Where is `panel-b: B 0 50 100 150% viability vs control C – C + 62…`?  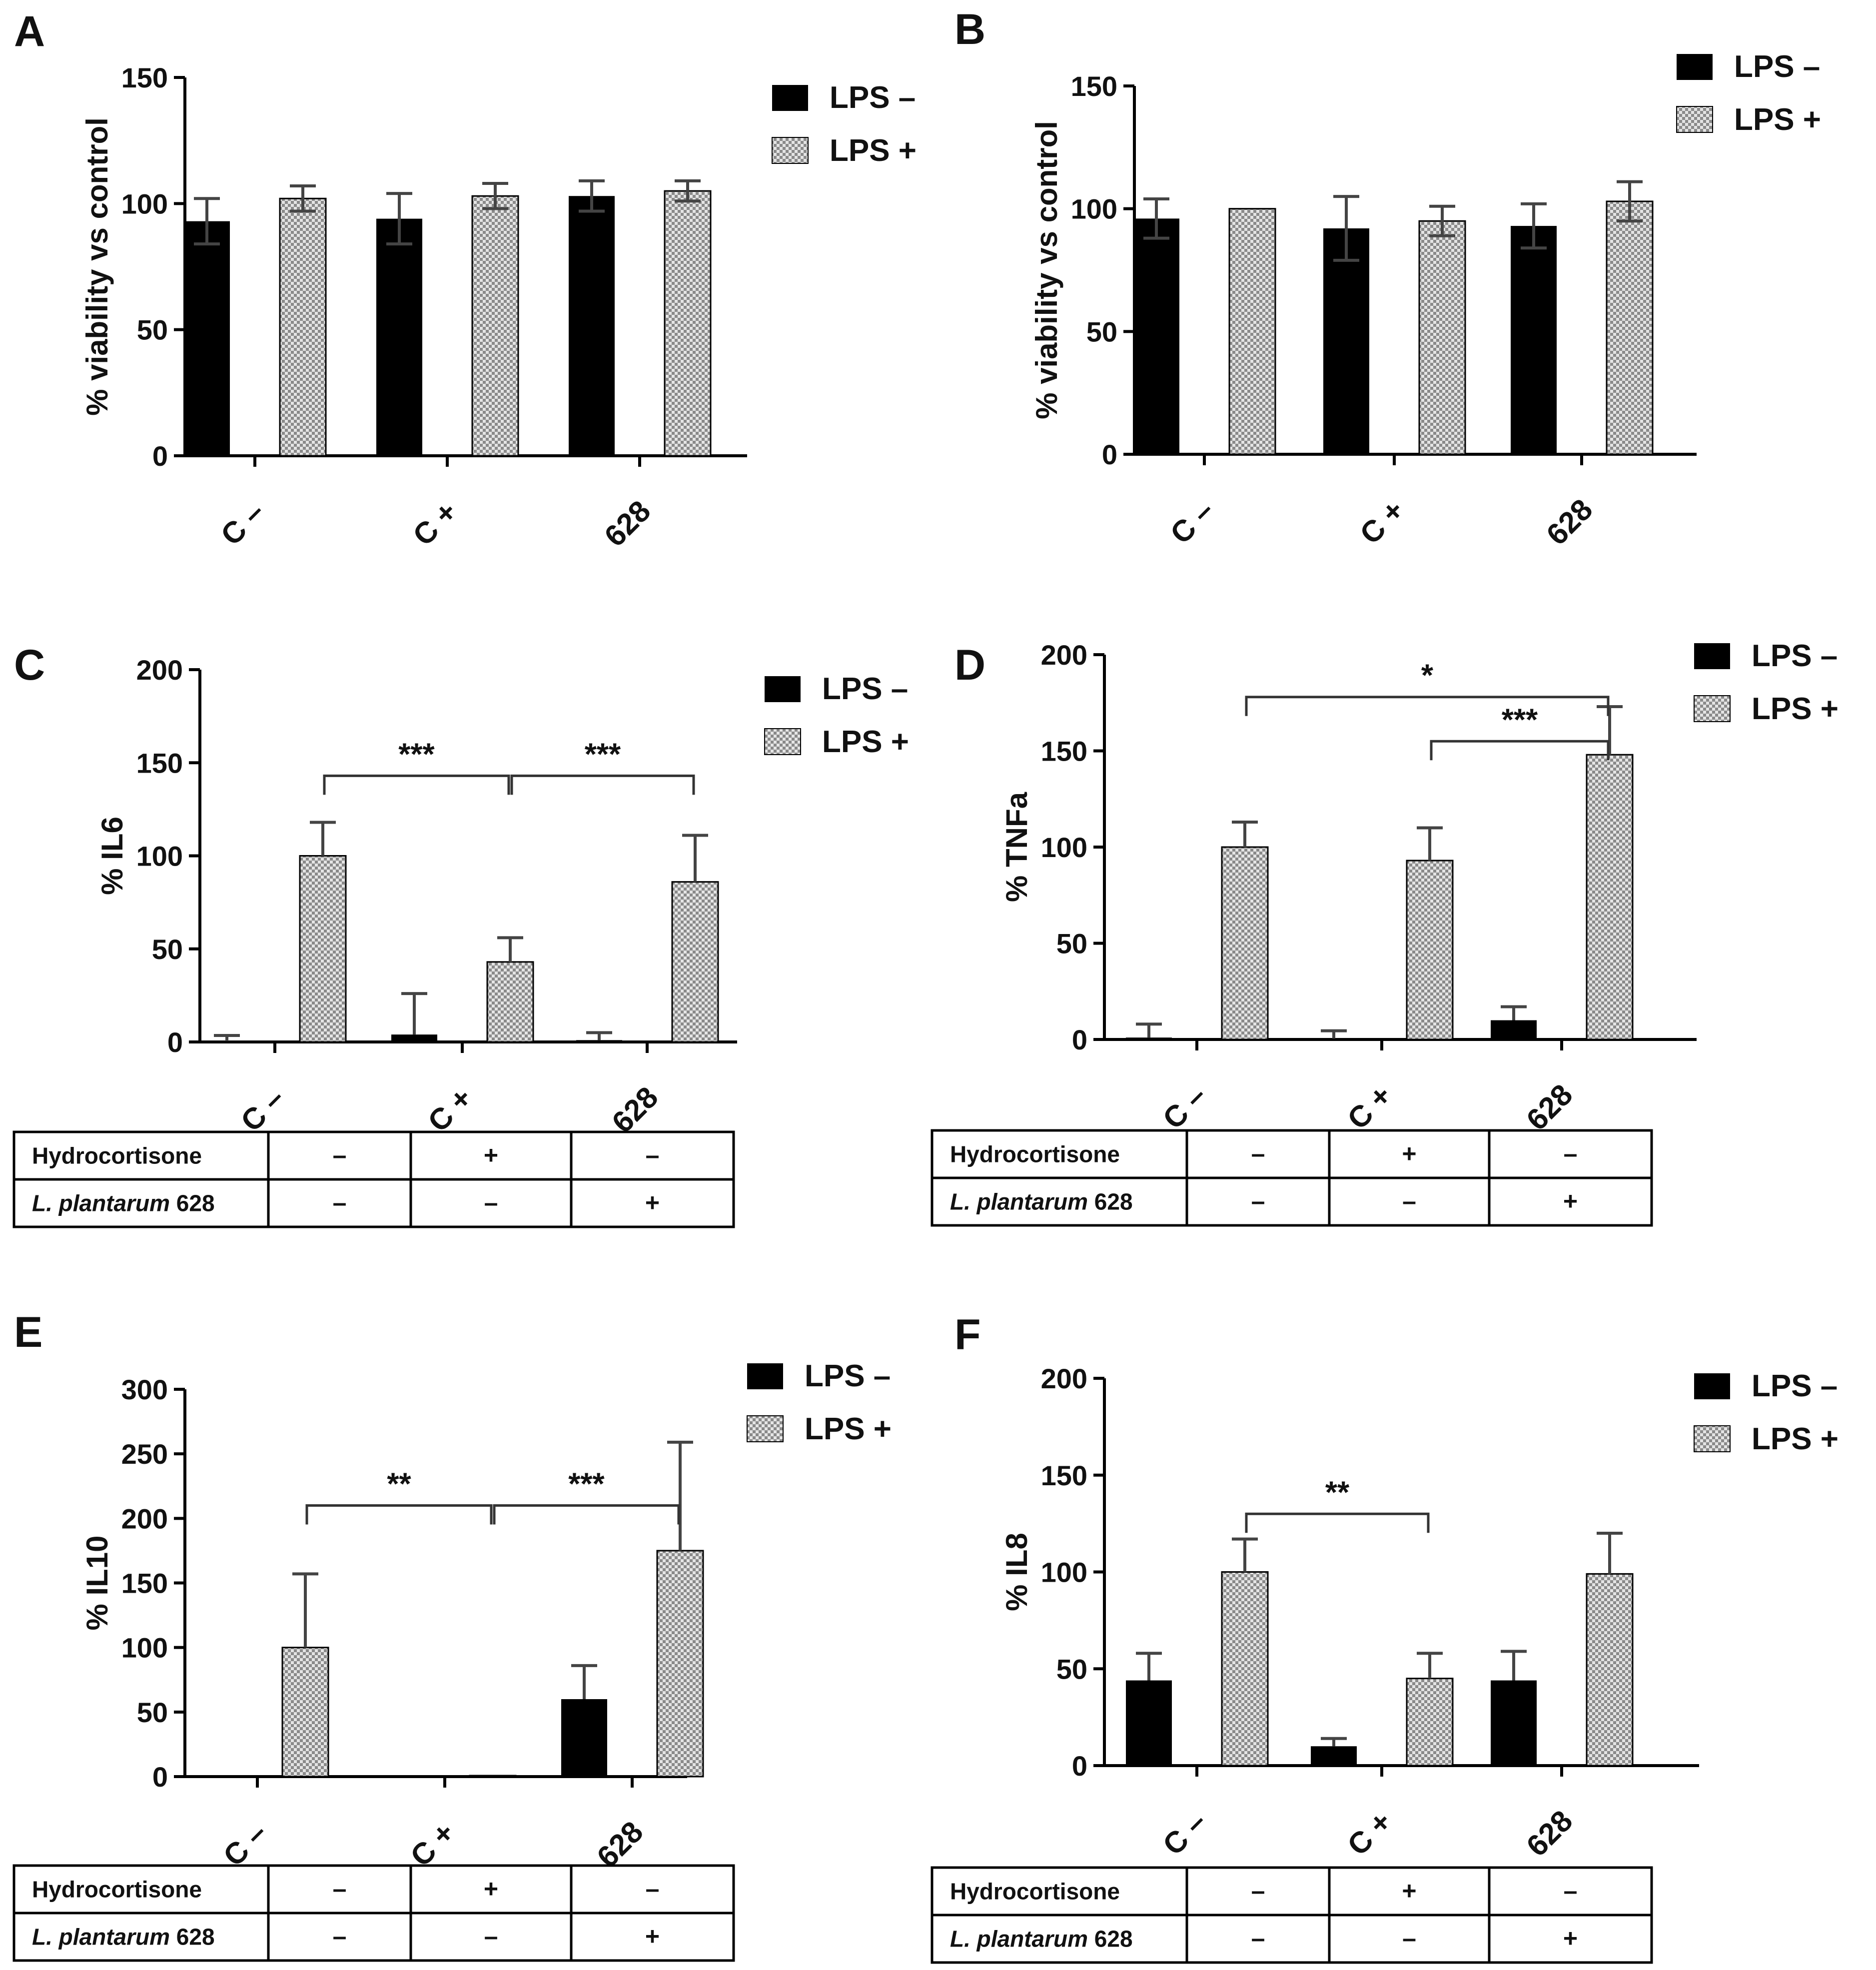 panel-b: B 0 50 100 150% viability vs control C – C + 62… is located at coordinates (1387, 278).